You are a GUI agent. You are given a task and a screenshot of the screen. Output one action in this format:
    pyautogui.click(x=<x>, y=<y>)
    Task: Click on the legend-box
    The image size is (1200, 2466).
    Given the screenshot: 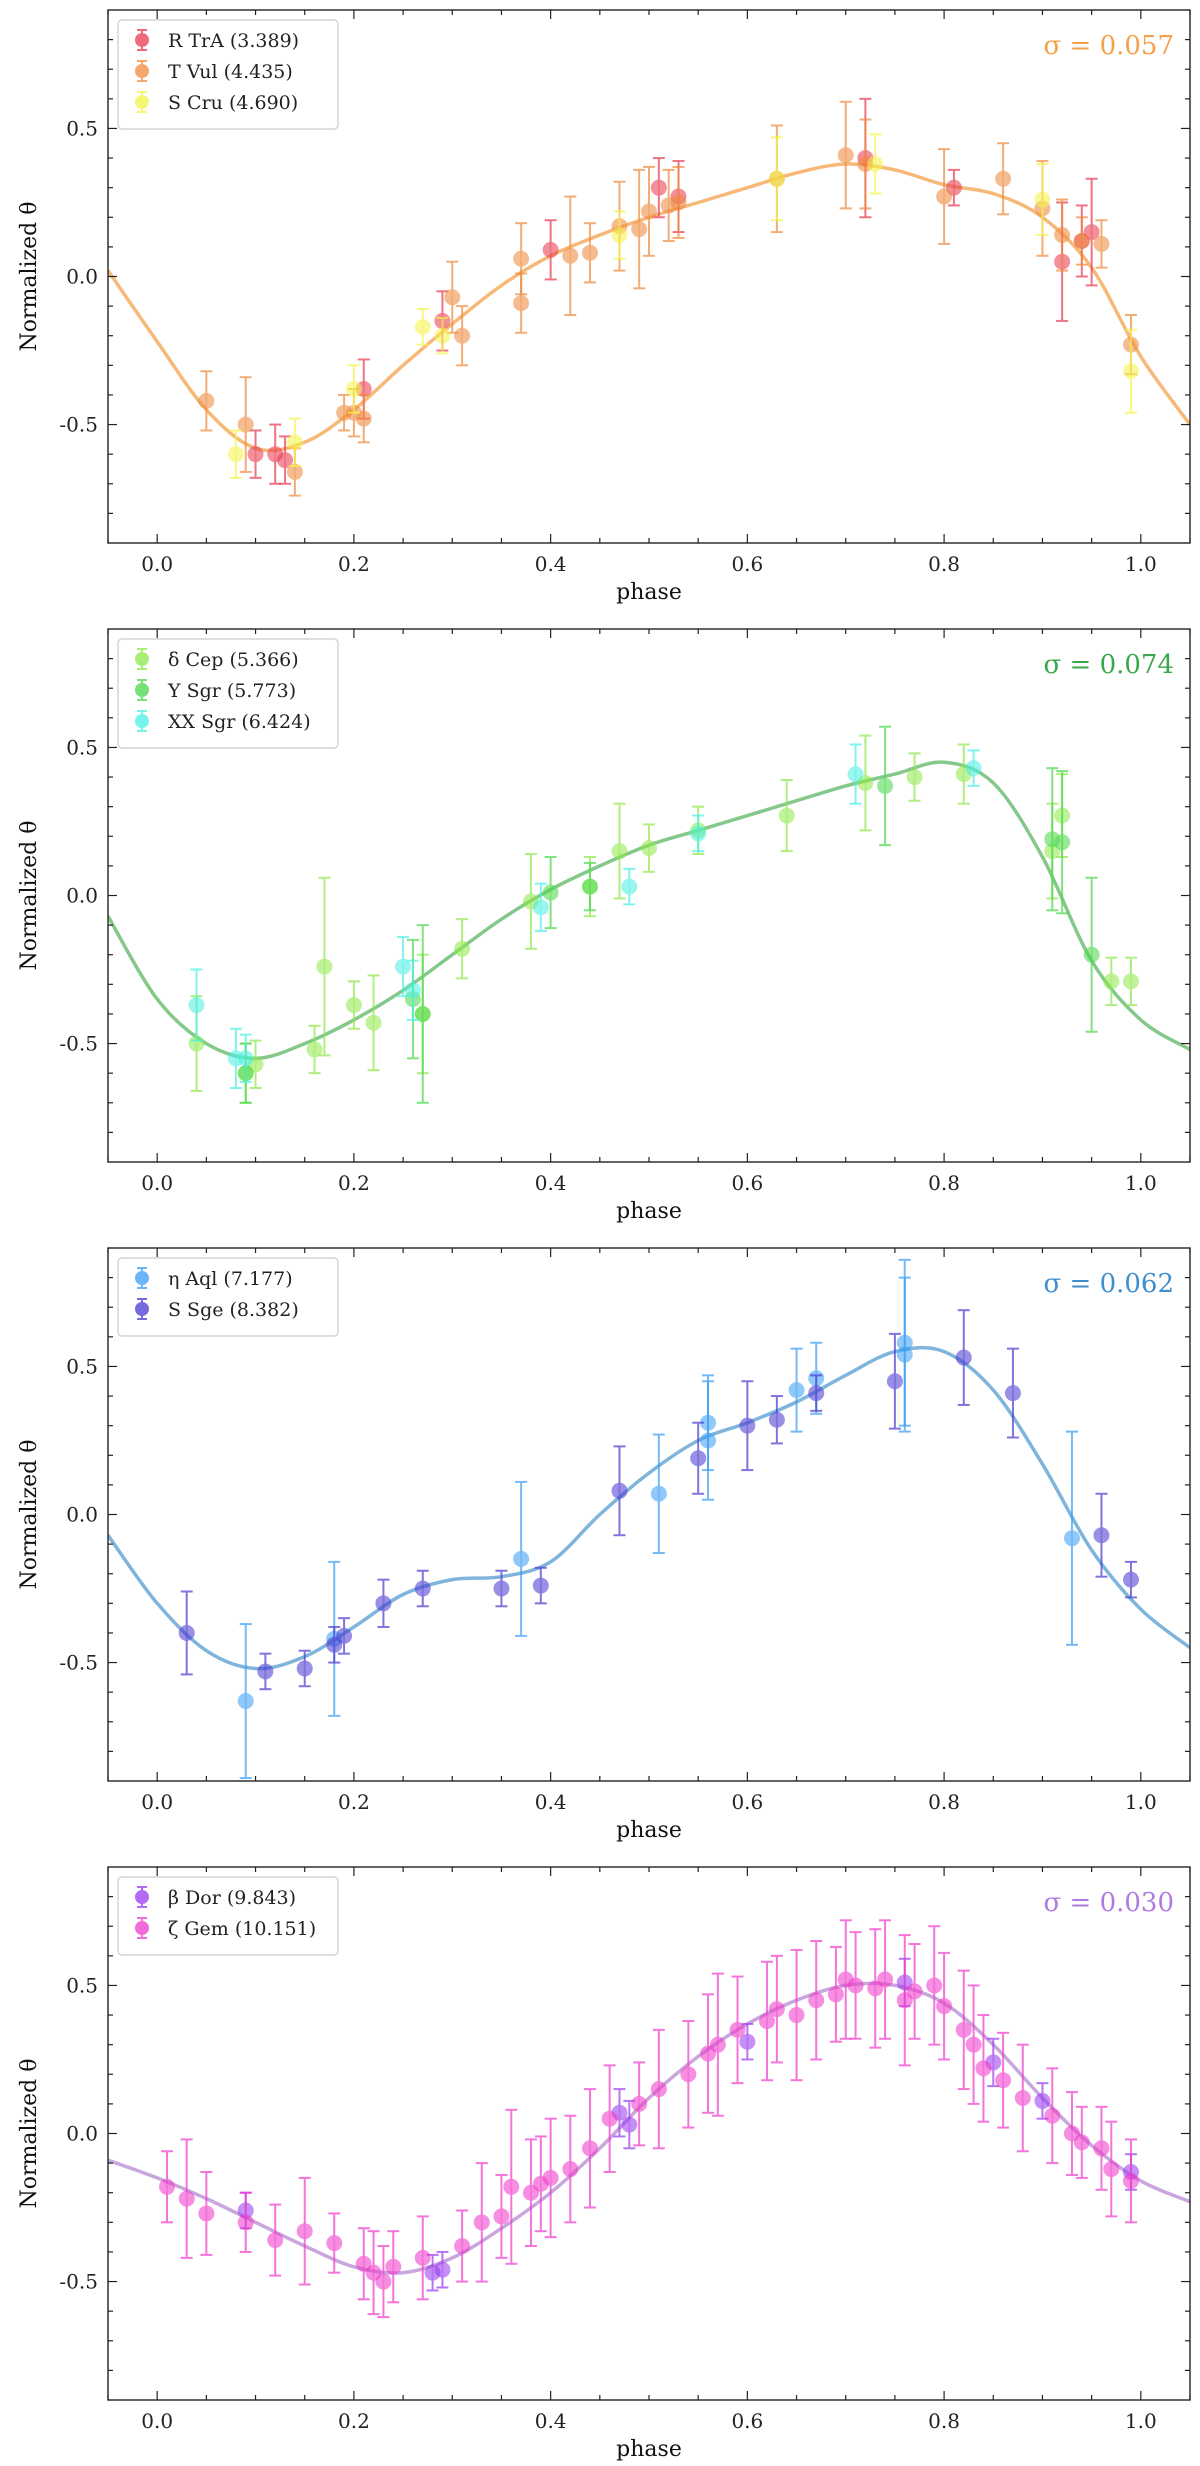 What is the action you would take?
    pyautogui.click(x=228, y=1297)
    